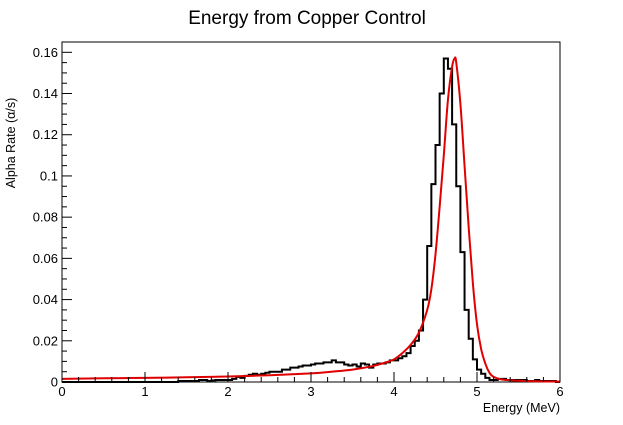  Describe the element at coordinates (45, 340) in the screenshot. I see `y-tick-label: 0.02` at that location.